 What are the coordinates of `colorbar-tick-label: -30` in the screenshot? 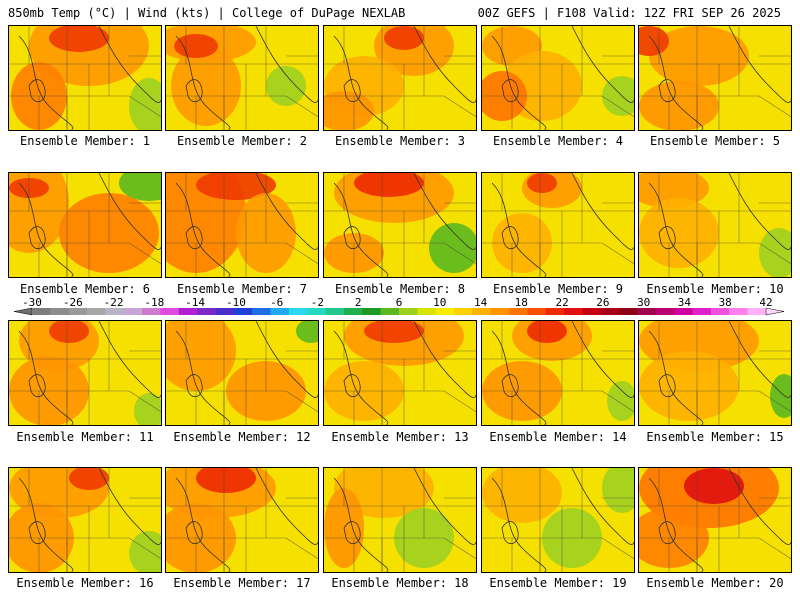 It's located at (32, 302).